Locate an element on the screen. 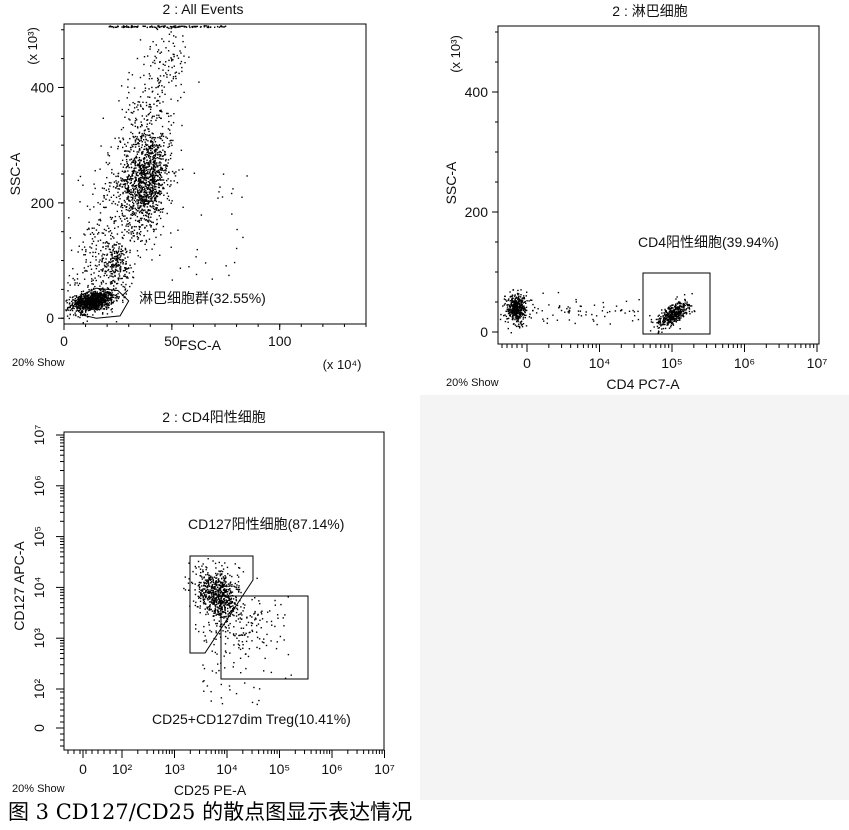 The image size is (849, 830). plot2-ylabel: SSC-A is located at coordinates (451, 182).